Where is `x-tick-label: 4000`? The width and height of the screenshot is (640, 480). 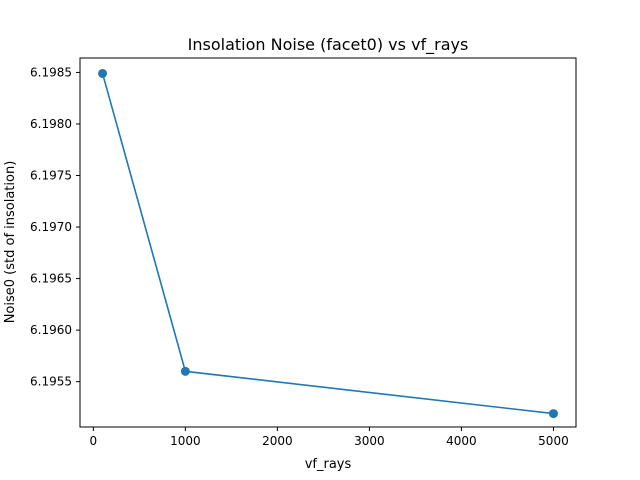 x-tick-label: 4000 is located at coordinates (461, 441).